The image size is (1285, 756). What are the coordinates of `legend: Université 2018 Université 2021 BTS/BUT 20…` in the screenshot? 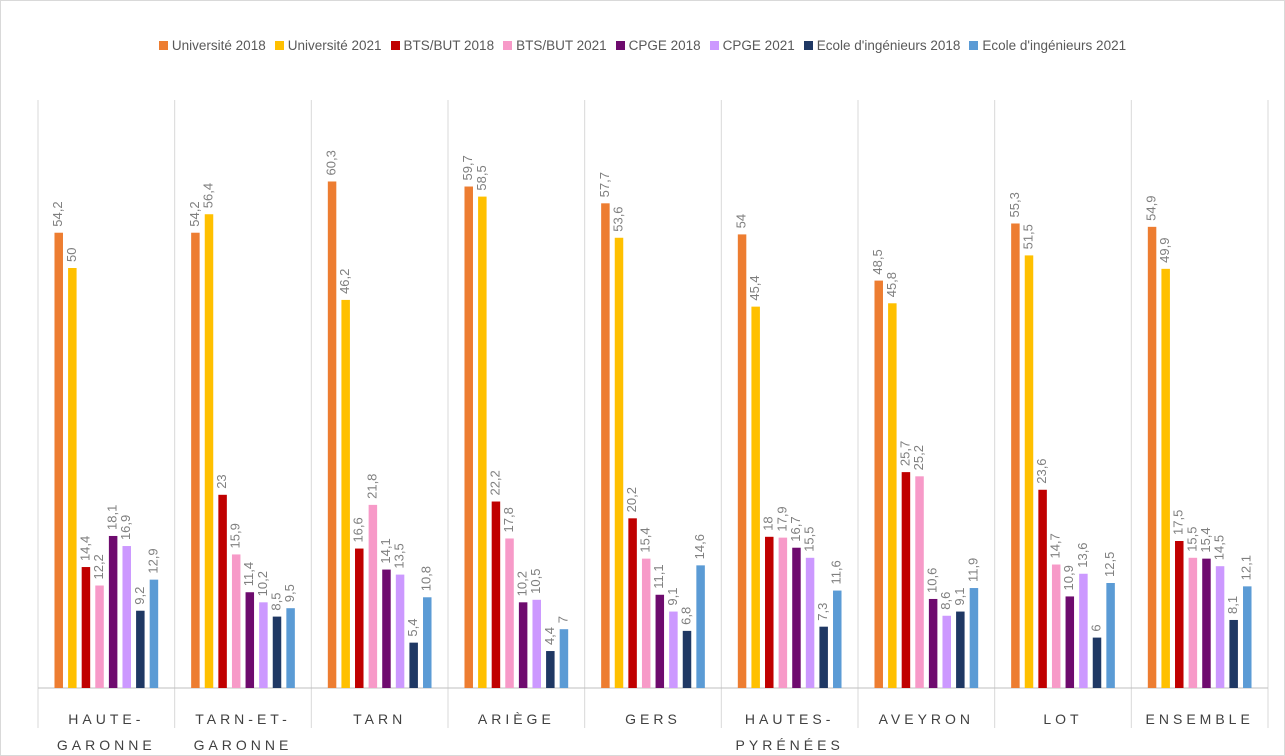 It's located at (642, 45).